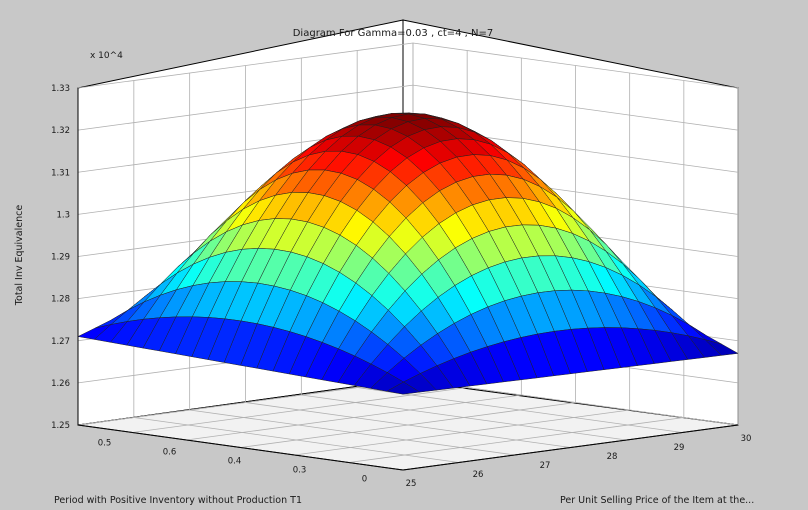 This screenshot has width=808, height=510. Describe the element at coordinates (579, 461) in the screenshot. I see `y-tick-labels: 25 26 27 28 29 30` at that location.